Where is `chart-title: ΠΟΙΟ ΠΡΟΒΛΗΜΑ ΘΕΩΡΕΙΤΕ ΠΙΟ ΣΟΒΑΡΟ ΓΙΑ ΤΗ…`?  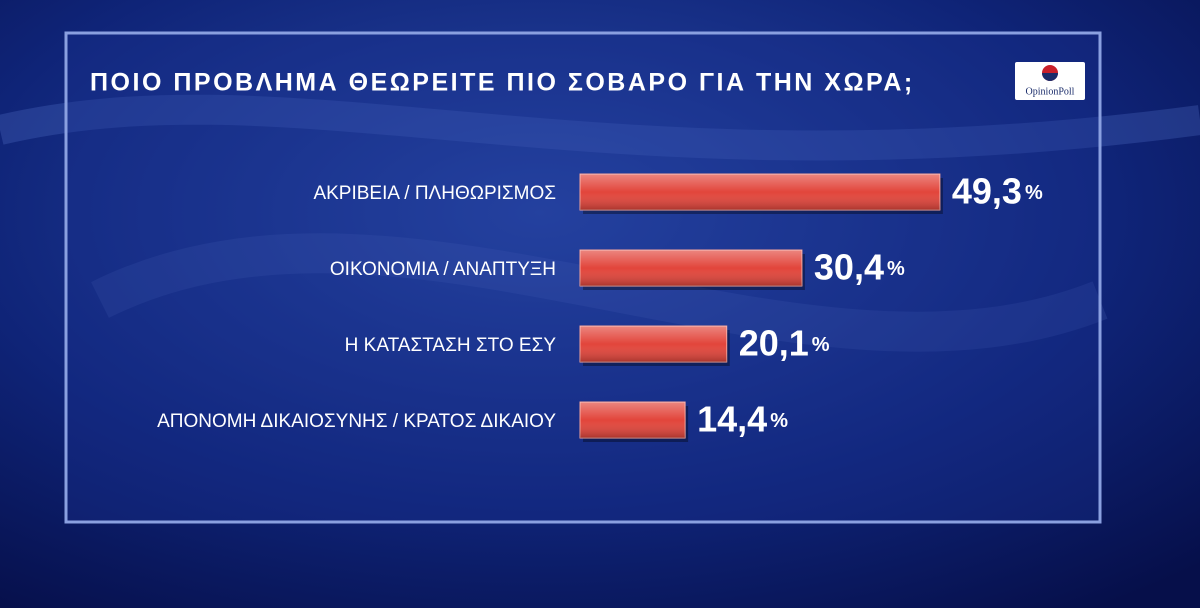 chart-title: ΠΟΙΟ ΠΡΟΒΛΗΜΑ ΘΕΩΡΕΙΤΕ ΠΙΟ ΣΟΒΑΡΟ ΓΙΑ ΤΗ… is located at coordinates (502, 83).